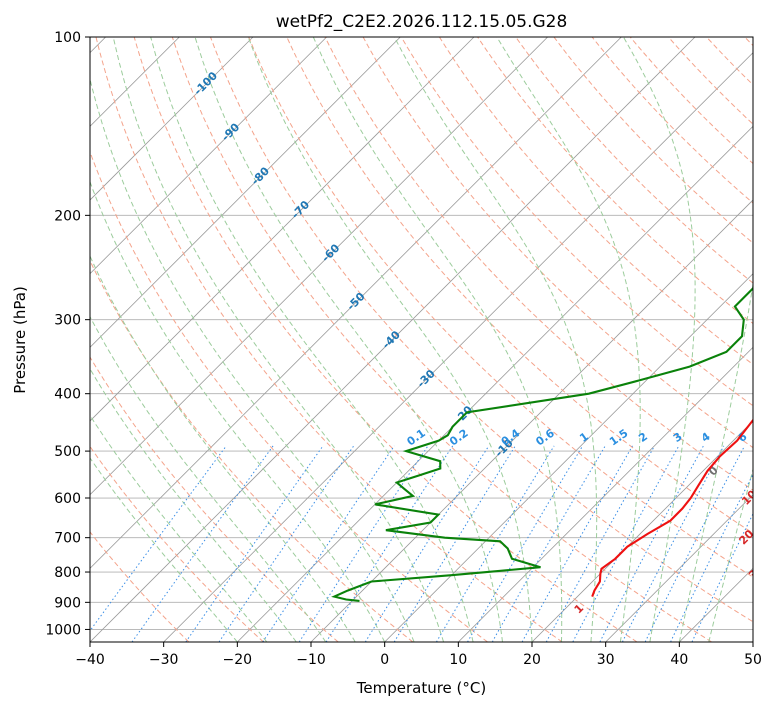 The width and height of the screenshot is (775, 708). Describe the element at coordinates (238, 660) in the screenshot. I see `x-tick-label: −20` at that location.